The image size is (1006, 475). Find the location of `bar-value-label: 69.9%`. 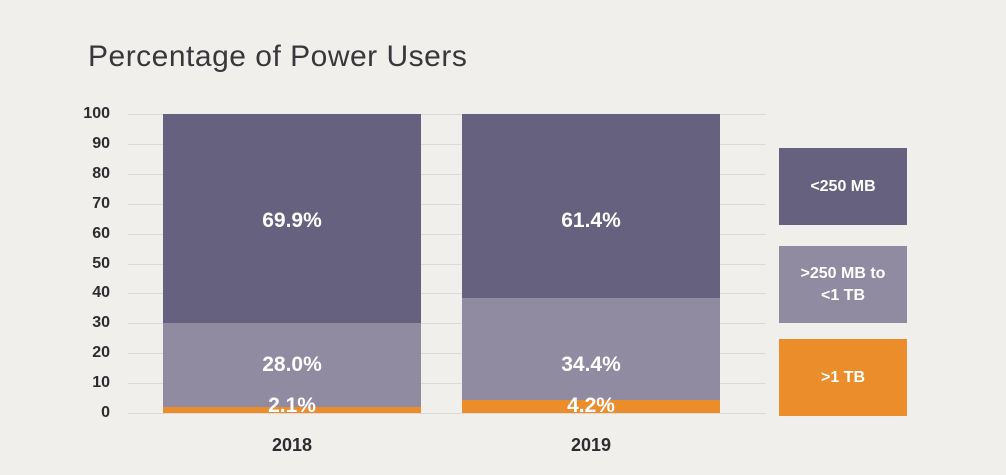

bar-value-label: 69.9% is located at coordinates (292, 220).